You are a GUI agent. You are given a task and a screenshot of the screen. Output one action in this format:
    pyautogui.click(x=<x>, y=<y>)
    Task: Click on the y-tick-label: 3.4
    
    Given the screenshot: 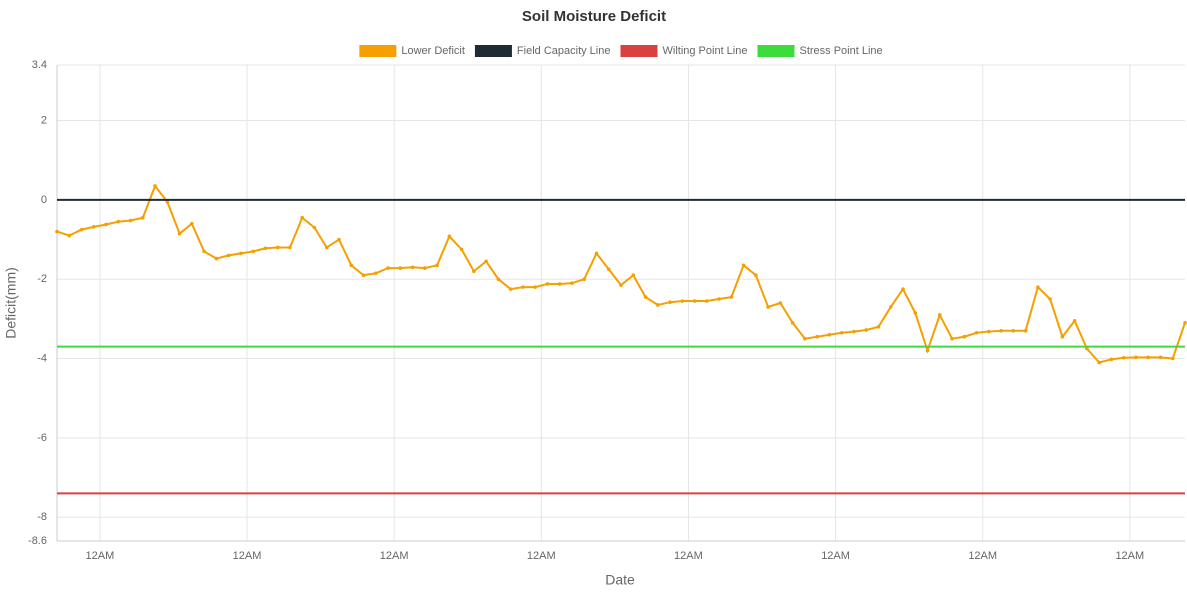 What is the action you would take?
    pyautogui.click(x=39, y=65)
    